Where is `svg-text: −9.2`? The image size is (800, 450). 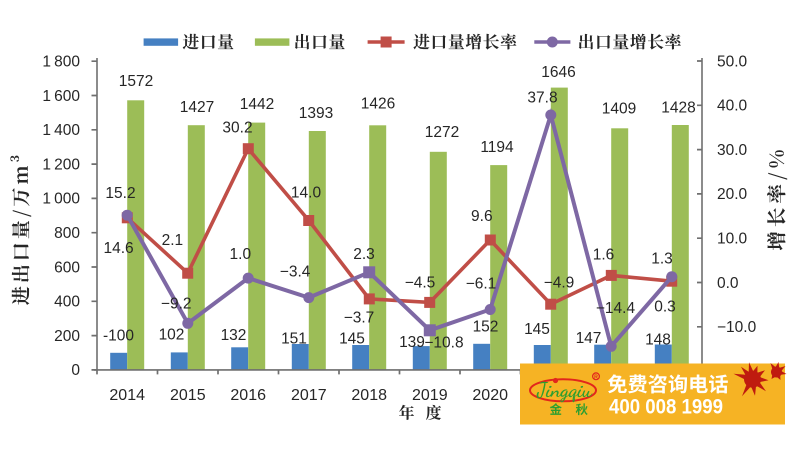
svg-text: −9.2 is located at coordinates (176, 303).